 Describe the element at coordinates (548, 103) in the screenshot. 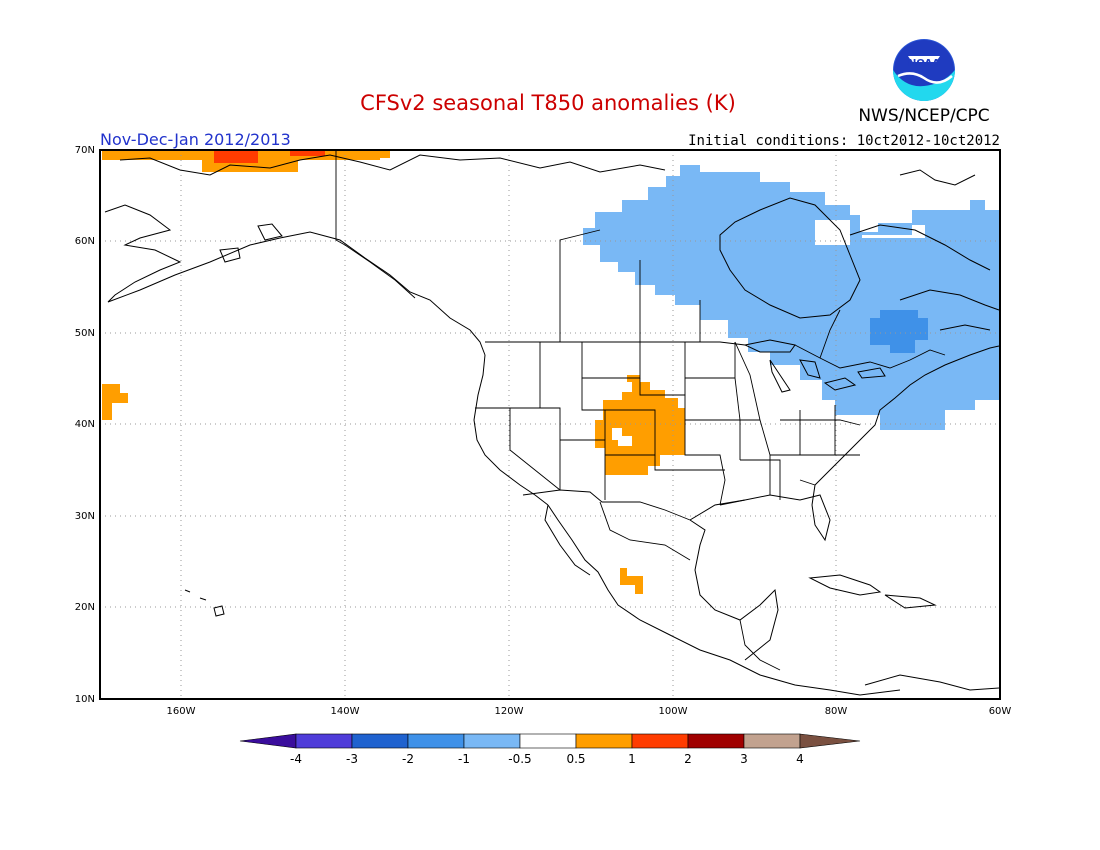

I see `map-title: CFSv2 seasonal T850 anomalies (K)` at that location.